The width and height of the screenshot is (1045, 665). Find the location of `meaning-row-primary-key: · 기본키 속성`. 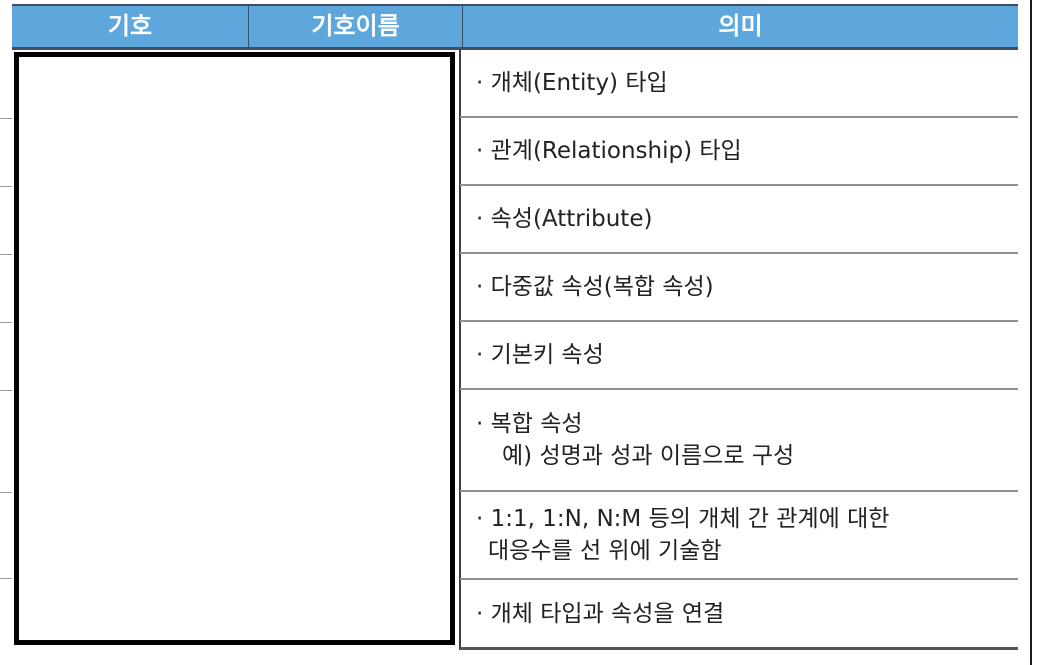

meaning-row-primary-key: · 기본키 속성 is located at coordinates (739, 356).